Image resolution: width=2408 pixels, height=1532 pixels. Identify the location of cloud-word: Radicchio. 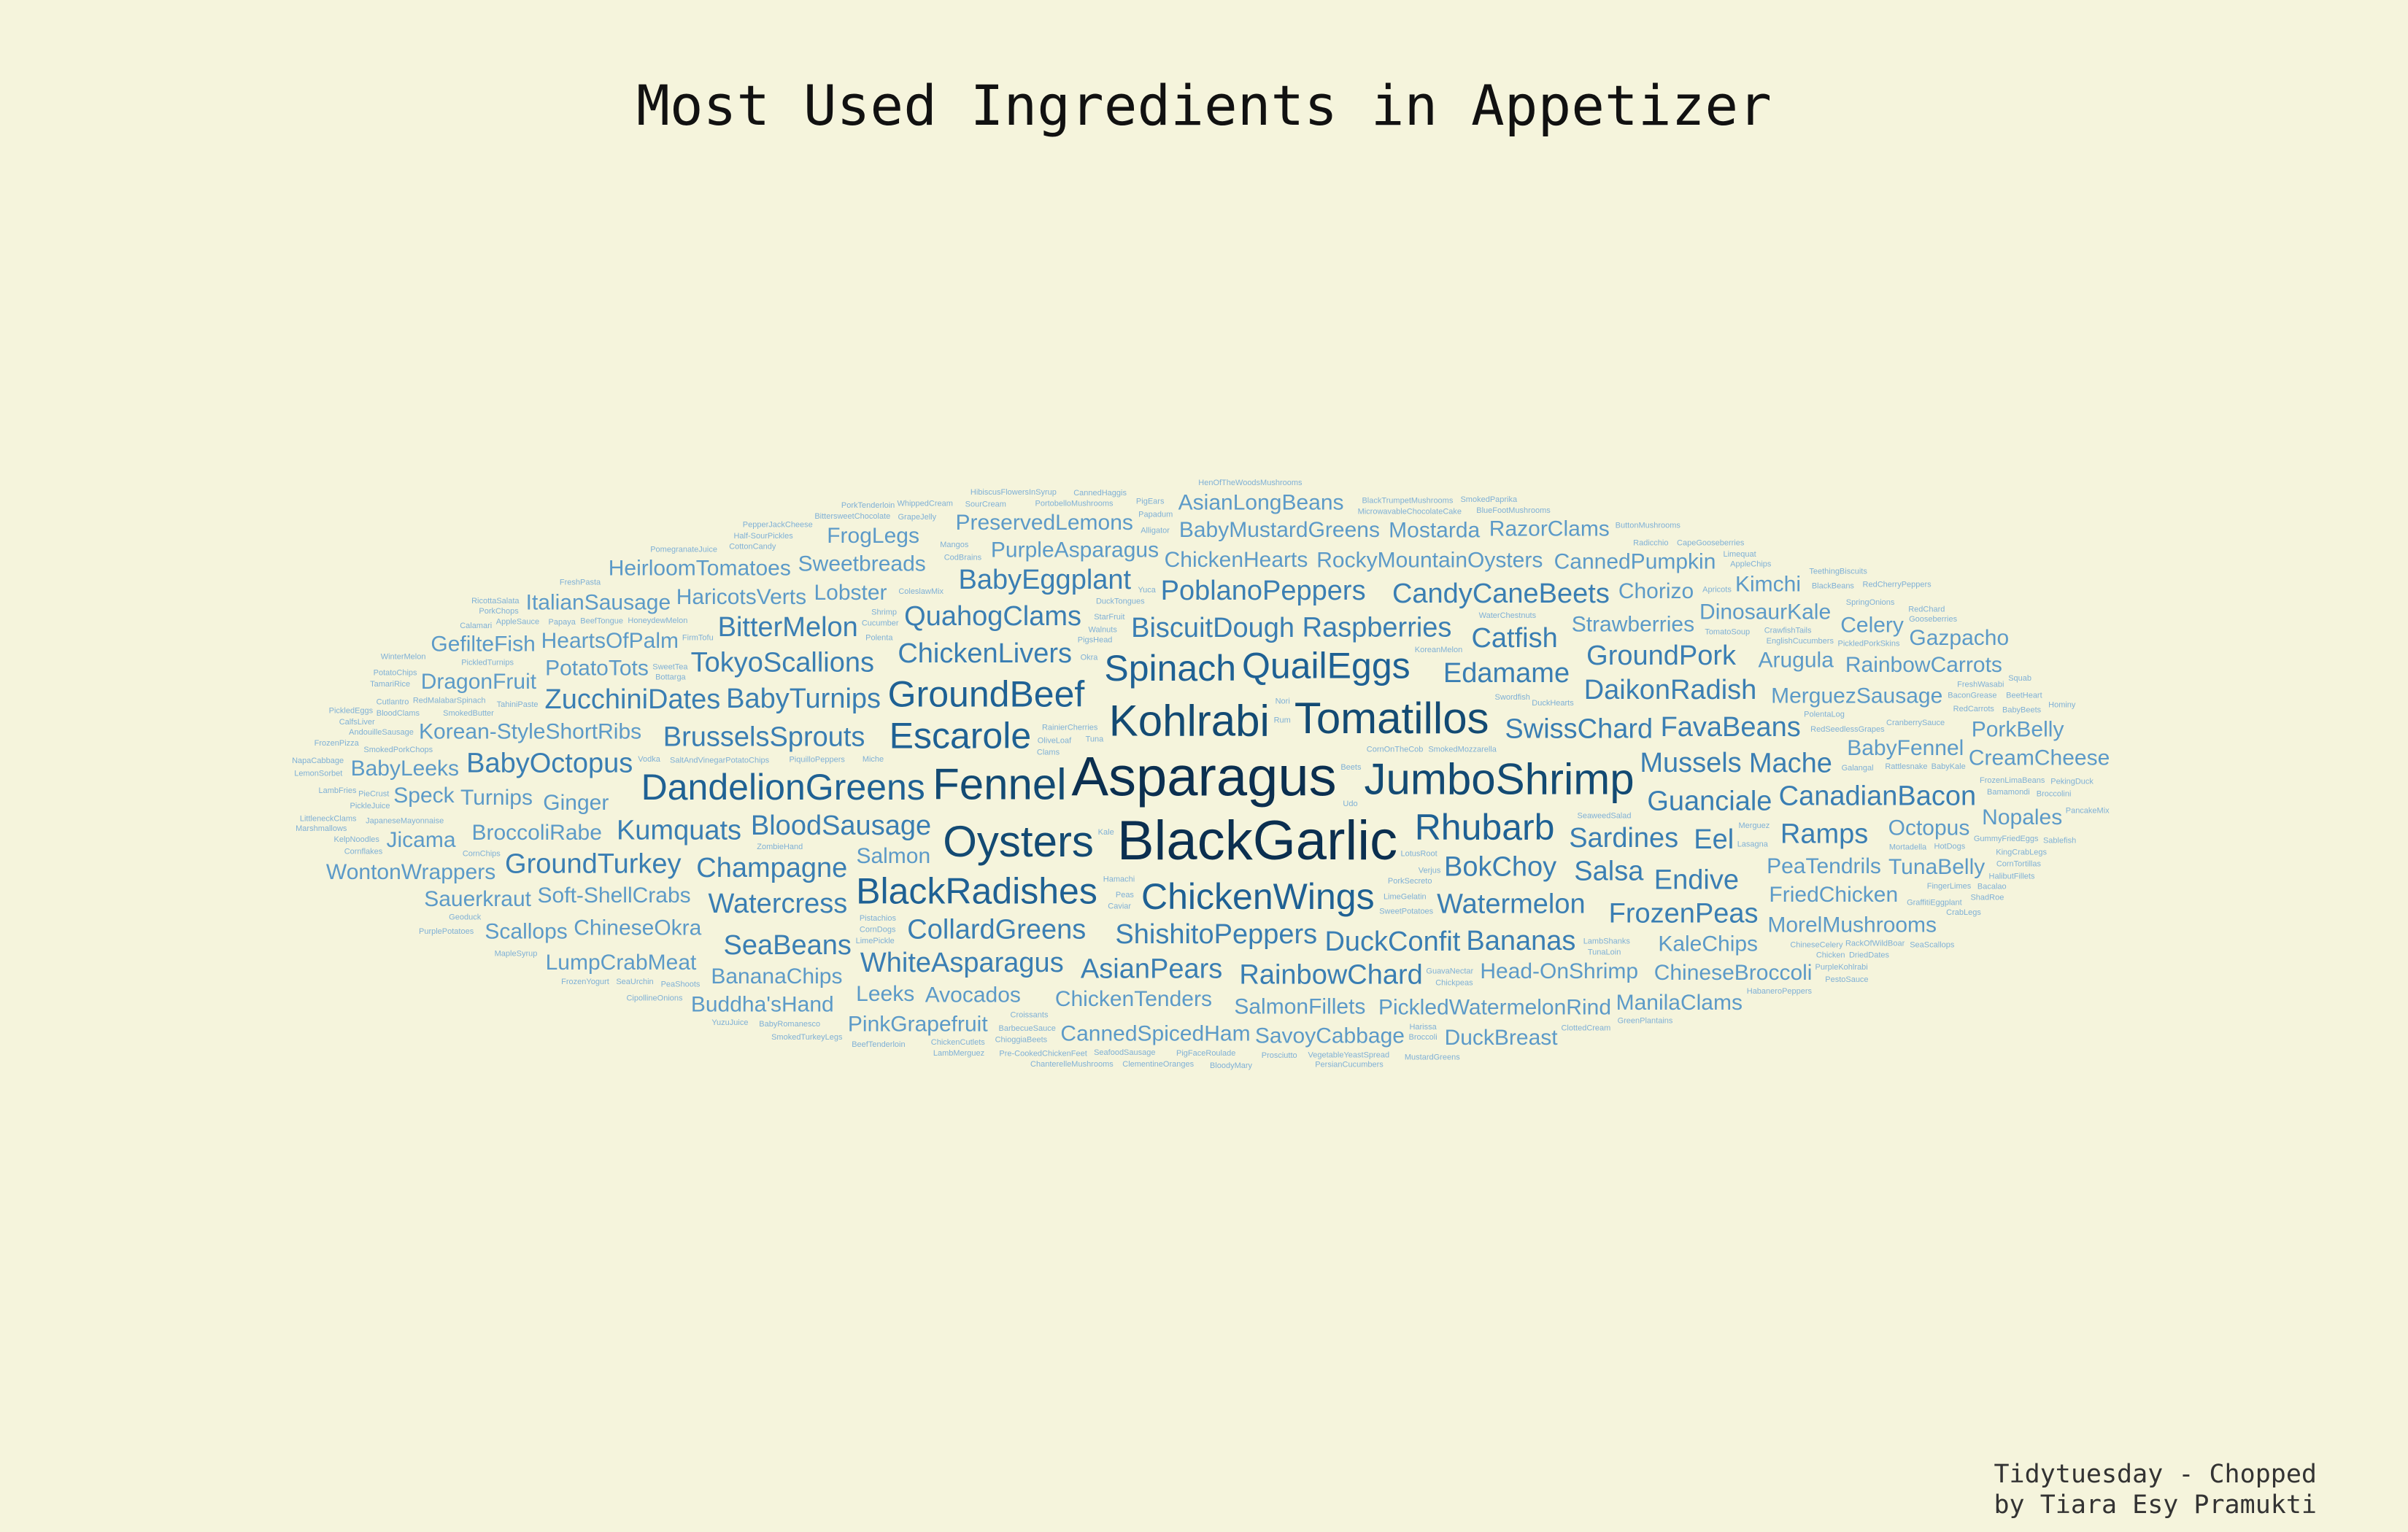
(1651, 544).